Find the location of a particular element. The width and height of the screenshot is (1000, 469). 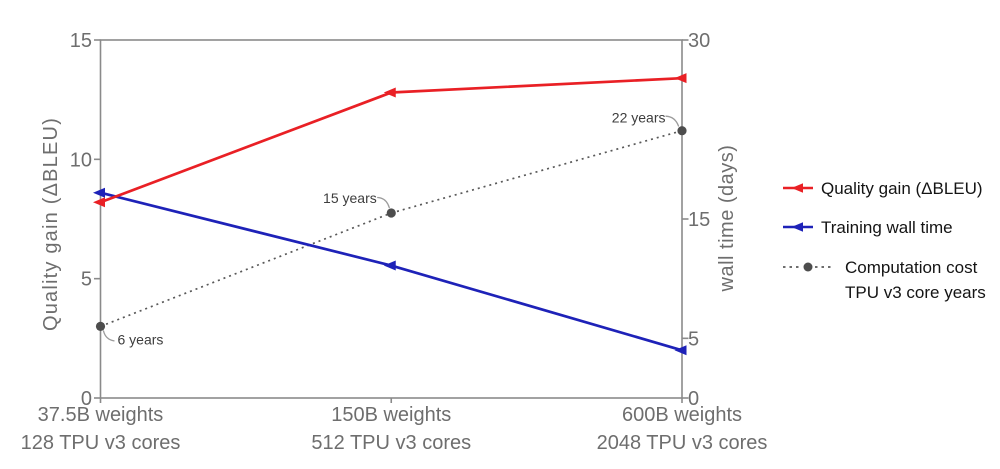

left-axis-title: Quality gain (ΔBLEU) is located at coordinates (51, 224).